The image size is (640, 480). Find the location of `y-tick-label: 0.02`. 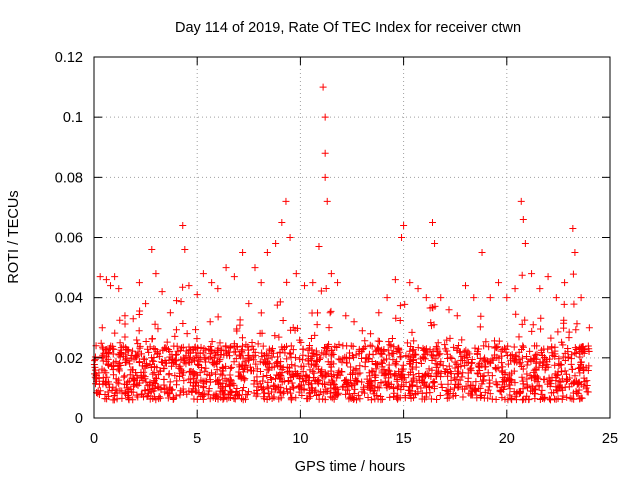

y-tick-label: 0.02 is located at coordinates (69, 359).